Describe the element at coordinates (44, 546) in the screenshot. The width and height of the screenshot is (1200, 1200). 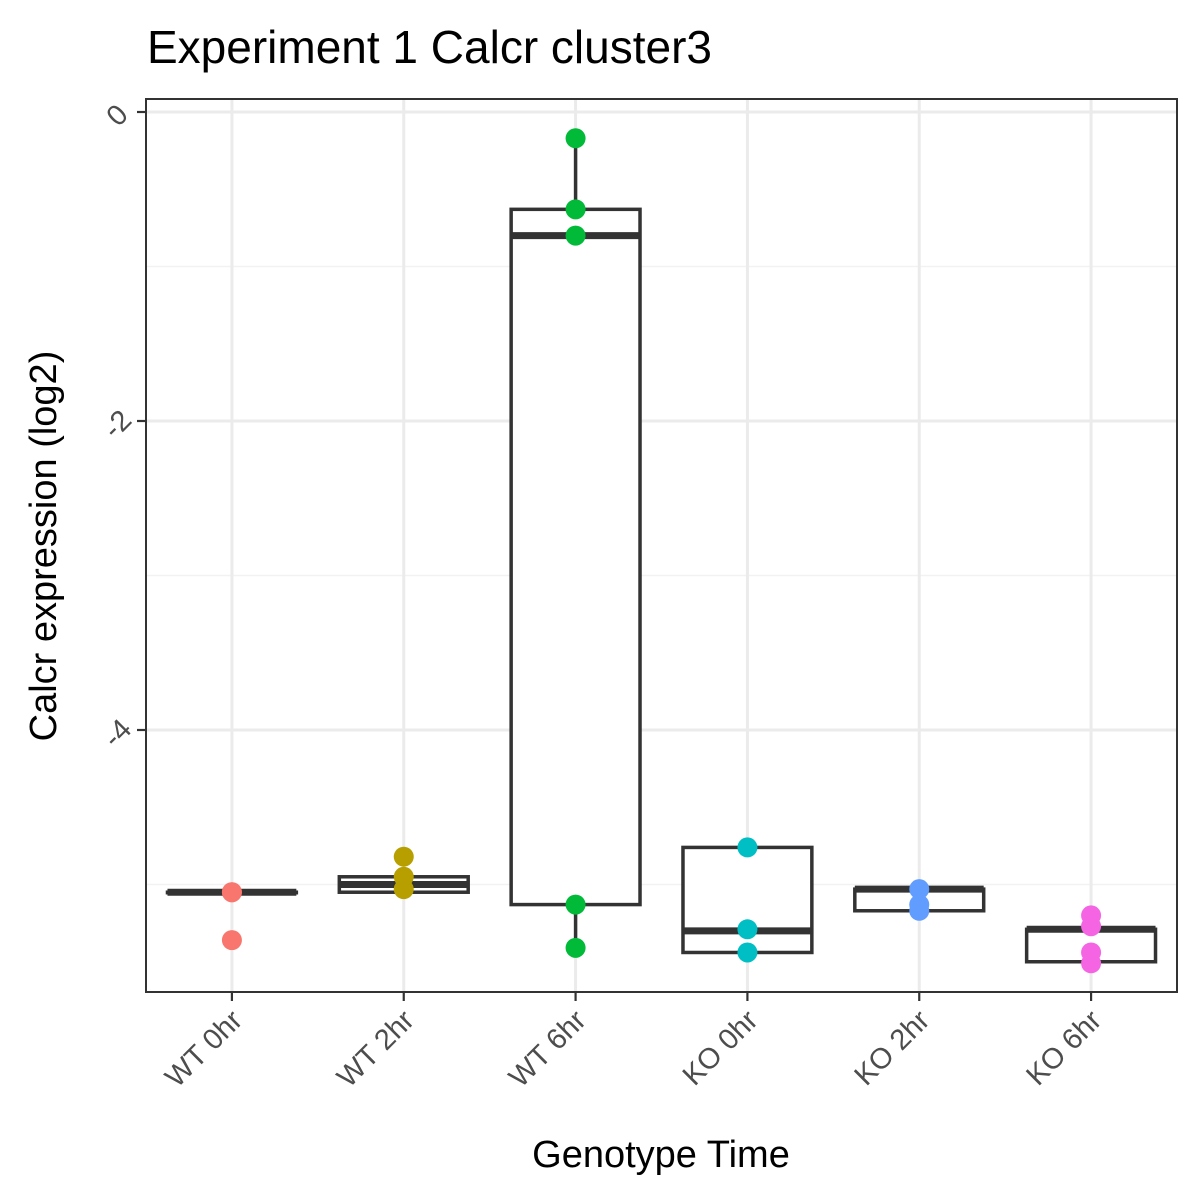
I see `y-axis-title: Calcr expression (log2)` at that location.